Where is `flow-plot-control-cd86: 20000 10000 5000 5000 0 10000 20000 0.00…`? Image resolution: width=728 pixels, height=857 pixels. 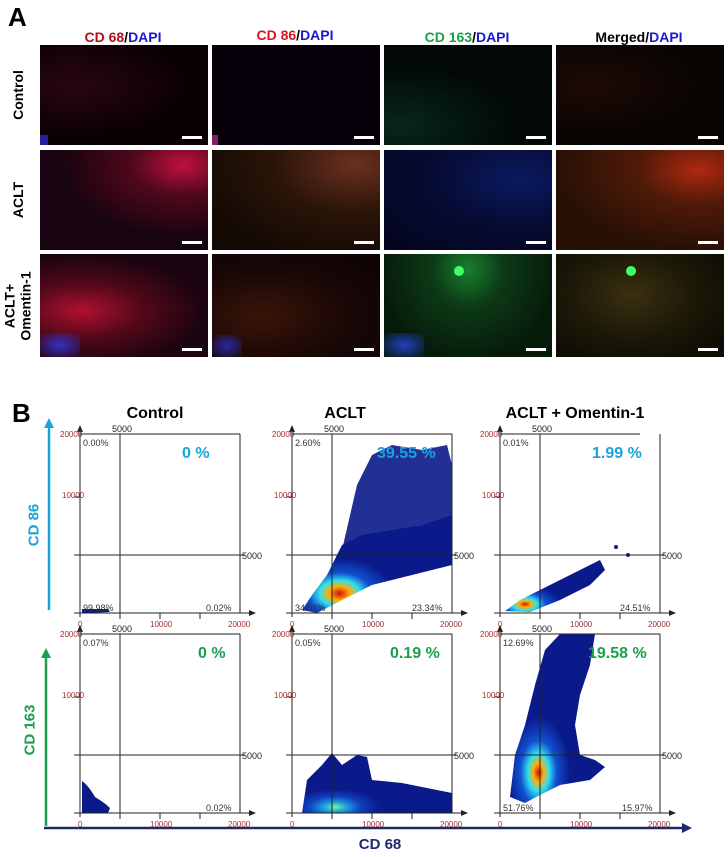
flow-plot-control-cd86: 20000 10000 5000 5000 0 10000 20000 0.00… is located at coordinates (161, 527).